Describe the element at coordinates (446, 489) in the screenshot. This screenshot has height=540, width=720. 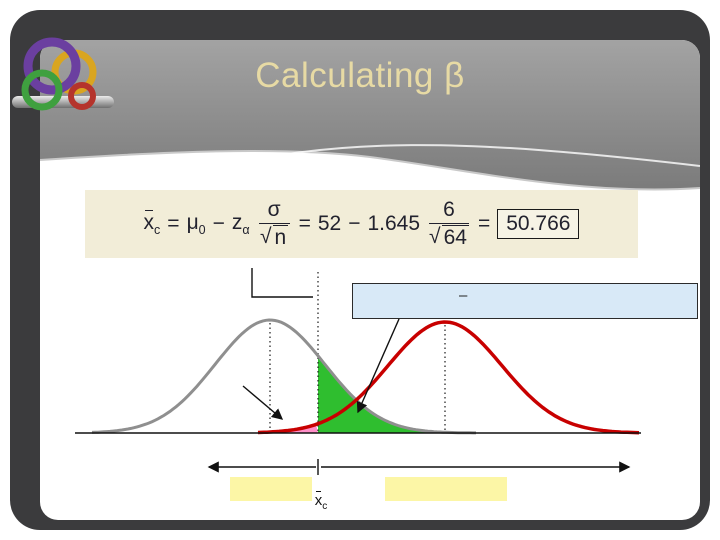
I see `label-box-right` at that location.